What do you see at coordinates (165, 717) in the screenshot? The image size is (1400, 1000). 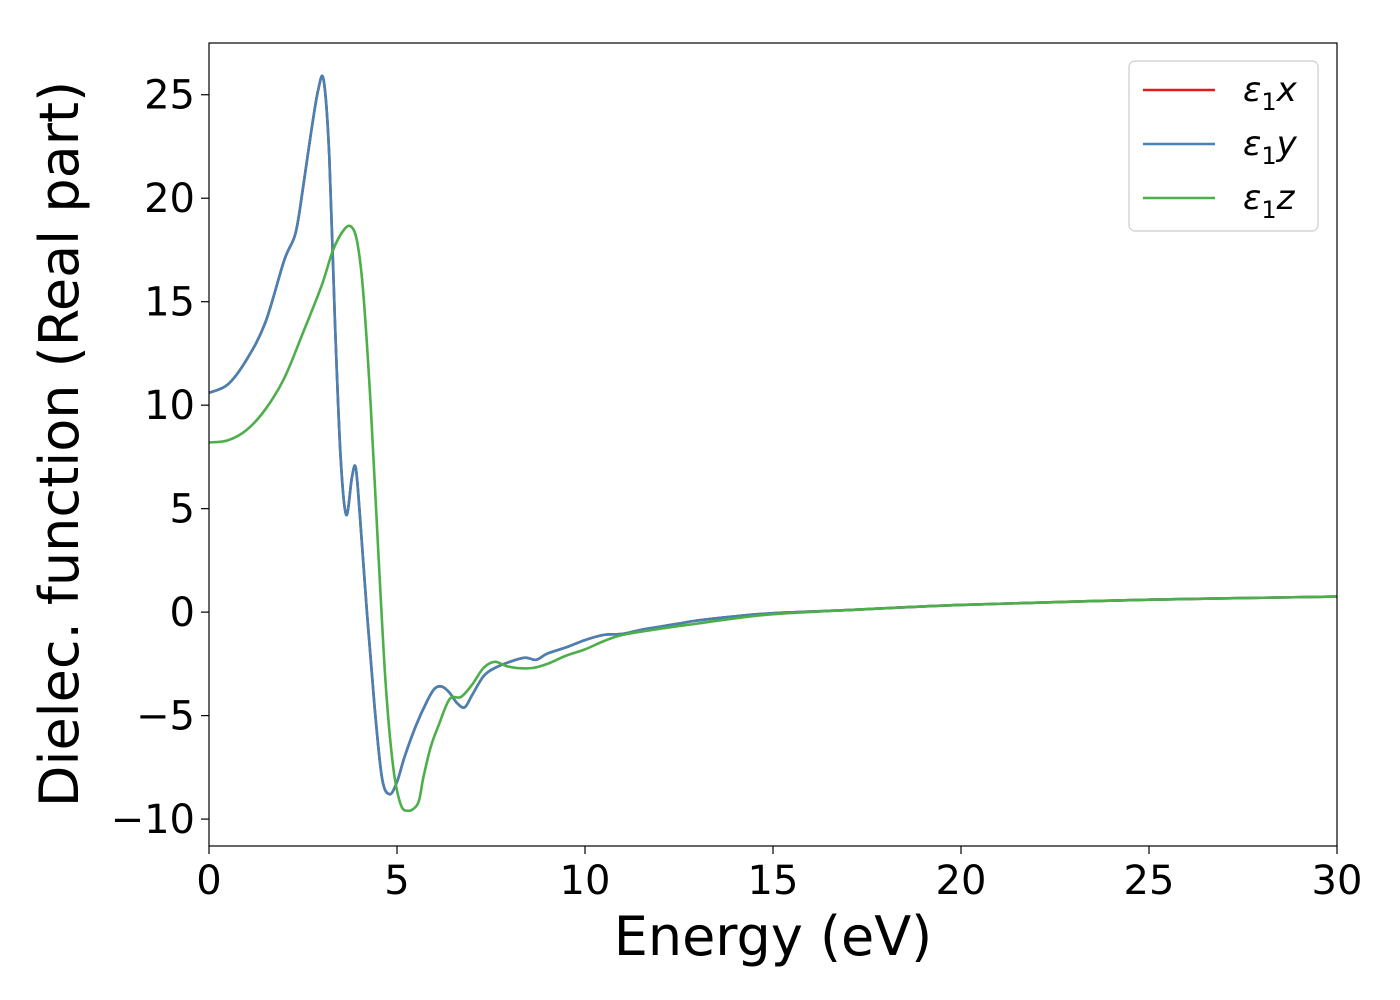 I see `y-tick-label: −5` at bounding box center [165, 717].